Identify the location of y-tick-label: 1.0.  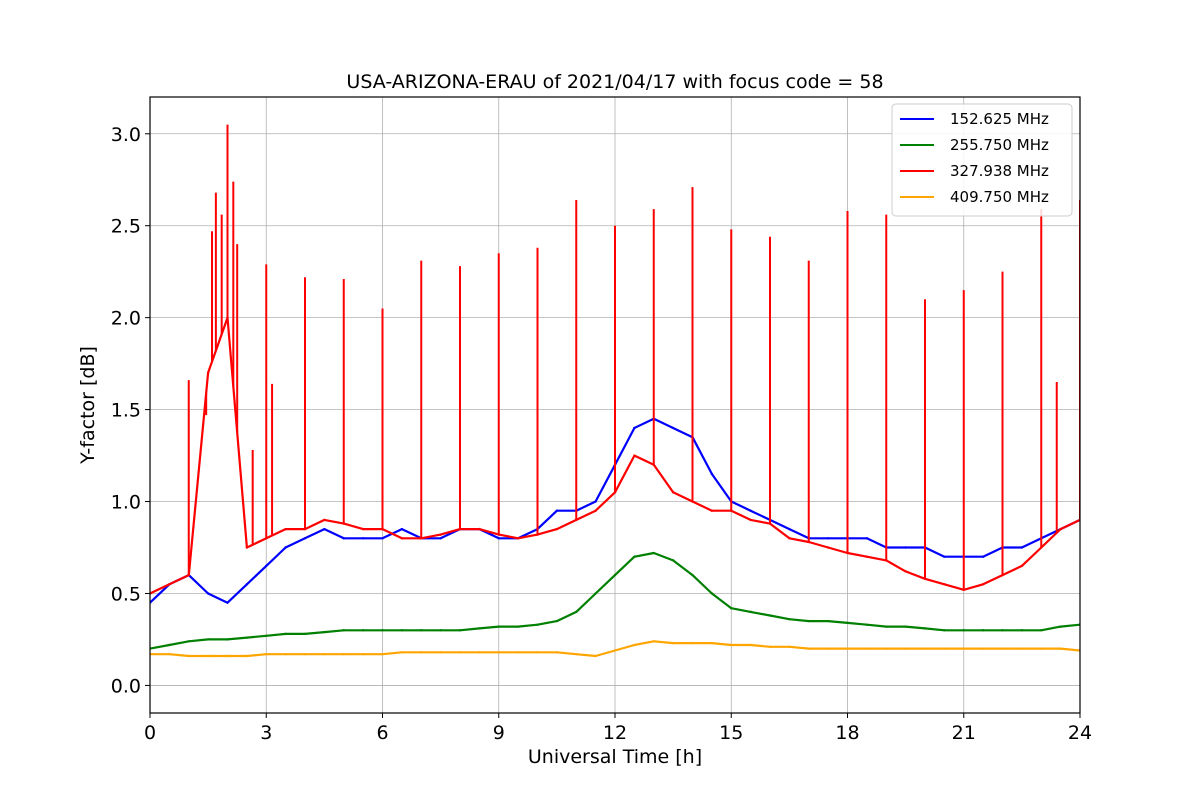
(126, 503).